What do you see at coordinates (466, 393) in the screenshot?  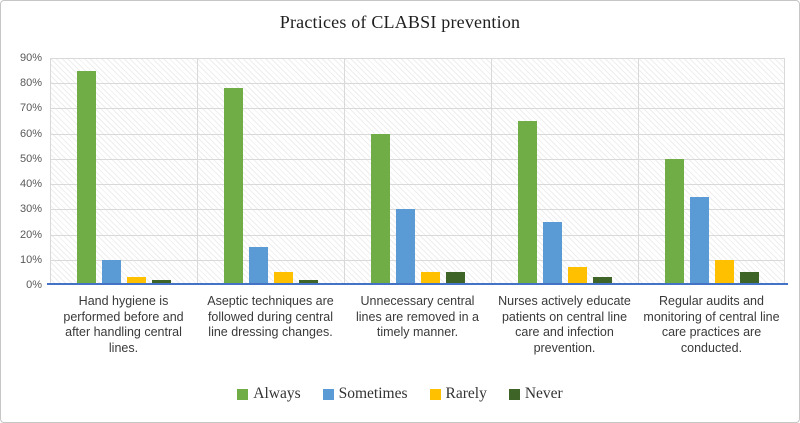 I see `legend-label-rarely: Rarely` at bounding box center [466, 393].